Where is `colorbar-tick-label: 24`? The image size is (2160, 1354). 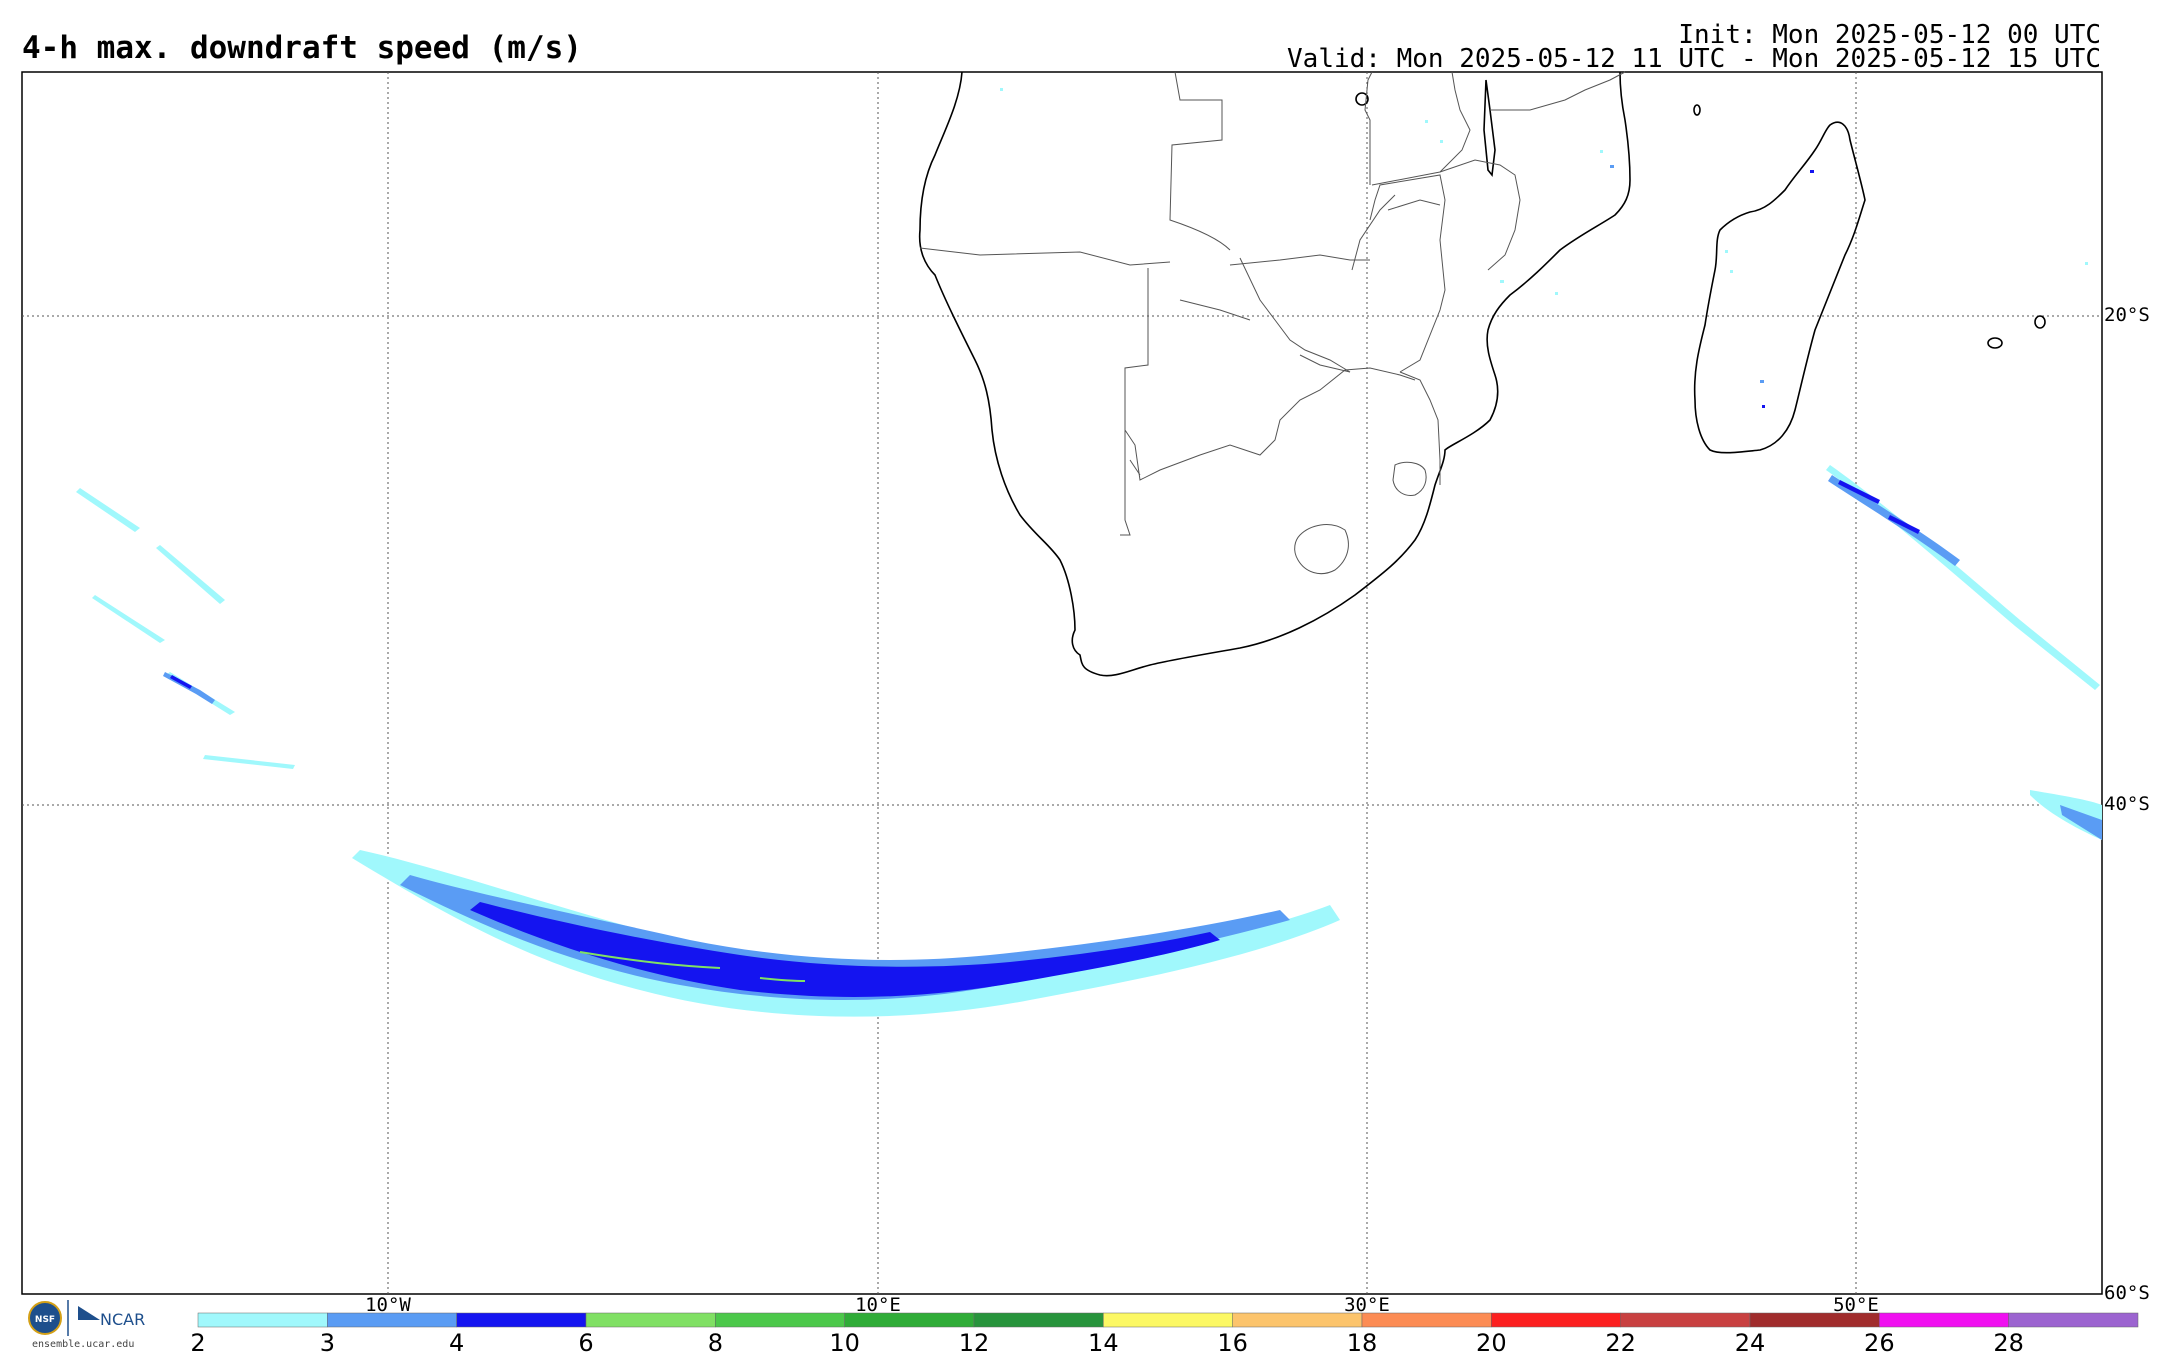
colorbar-tick-label: 24 is located at coordinates (1750, 1341).